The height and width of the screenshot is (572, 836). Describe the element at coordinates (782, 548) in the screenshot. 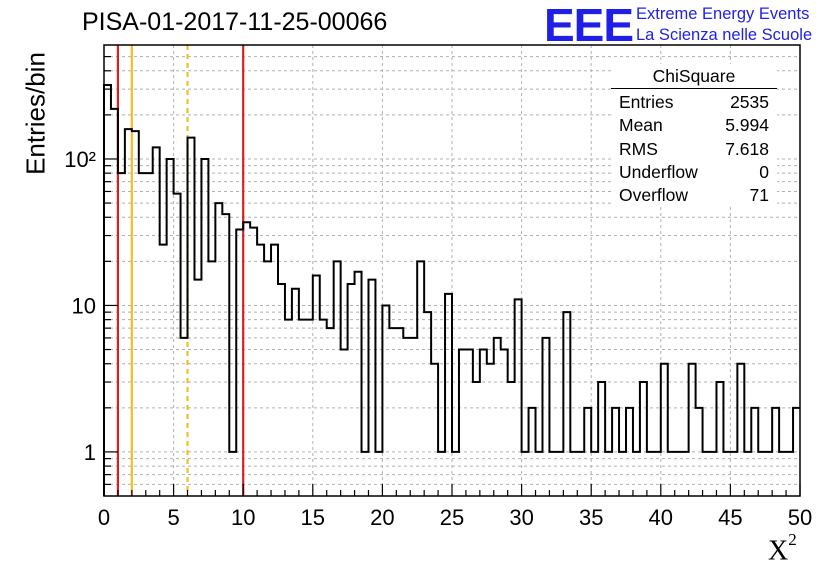

I see `x-axis-label: X2` at that location.